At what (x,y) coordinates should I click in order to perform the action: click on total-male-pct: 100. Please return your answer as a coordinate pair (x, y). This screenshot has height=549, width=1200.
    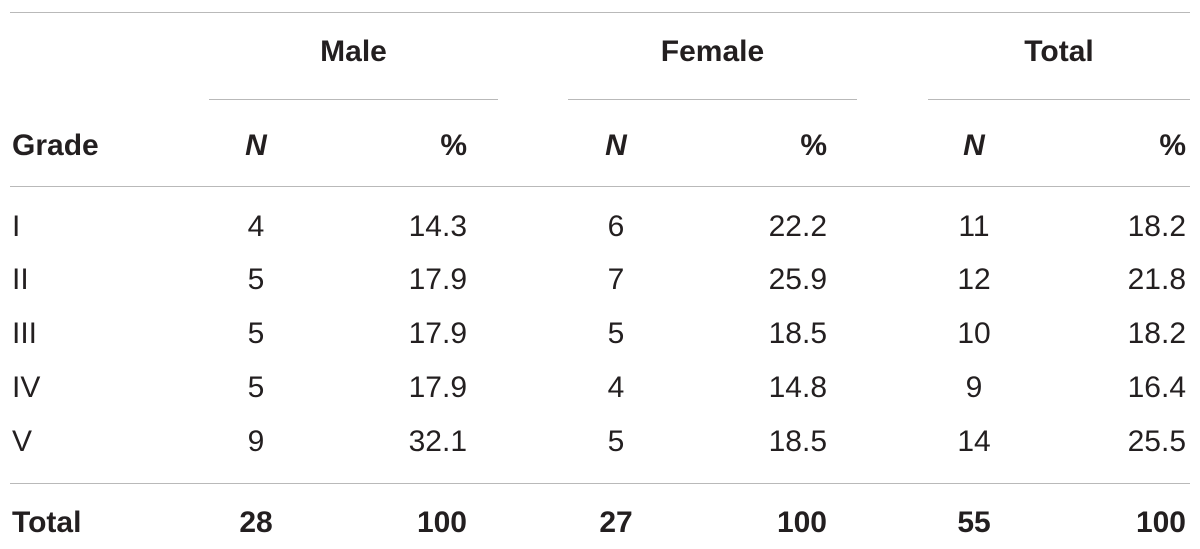
    Looking at the image, I should click on (441, 522).